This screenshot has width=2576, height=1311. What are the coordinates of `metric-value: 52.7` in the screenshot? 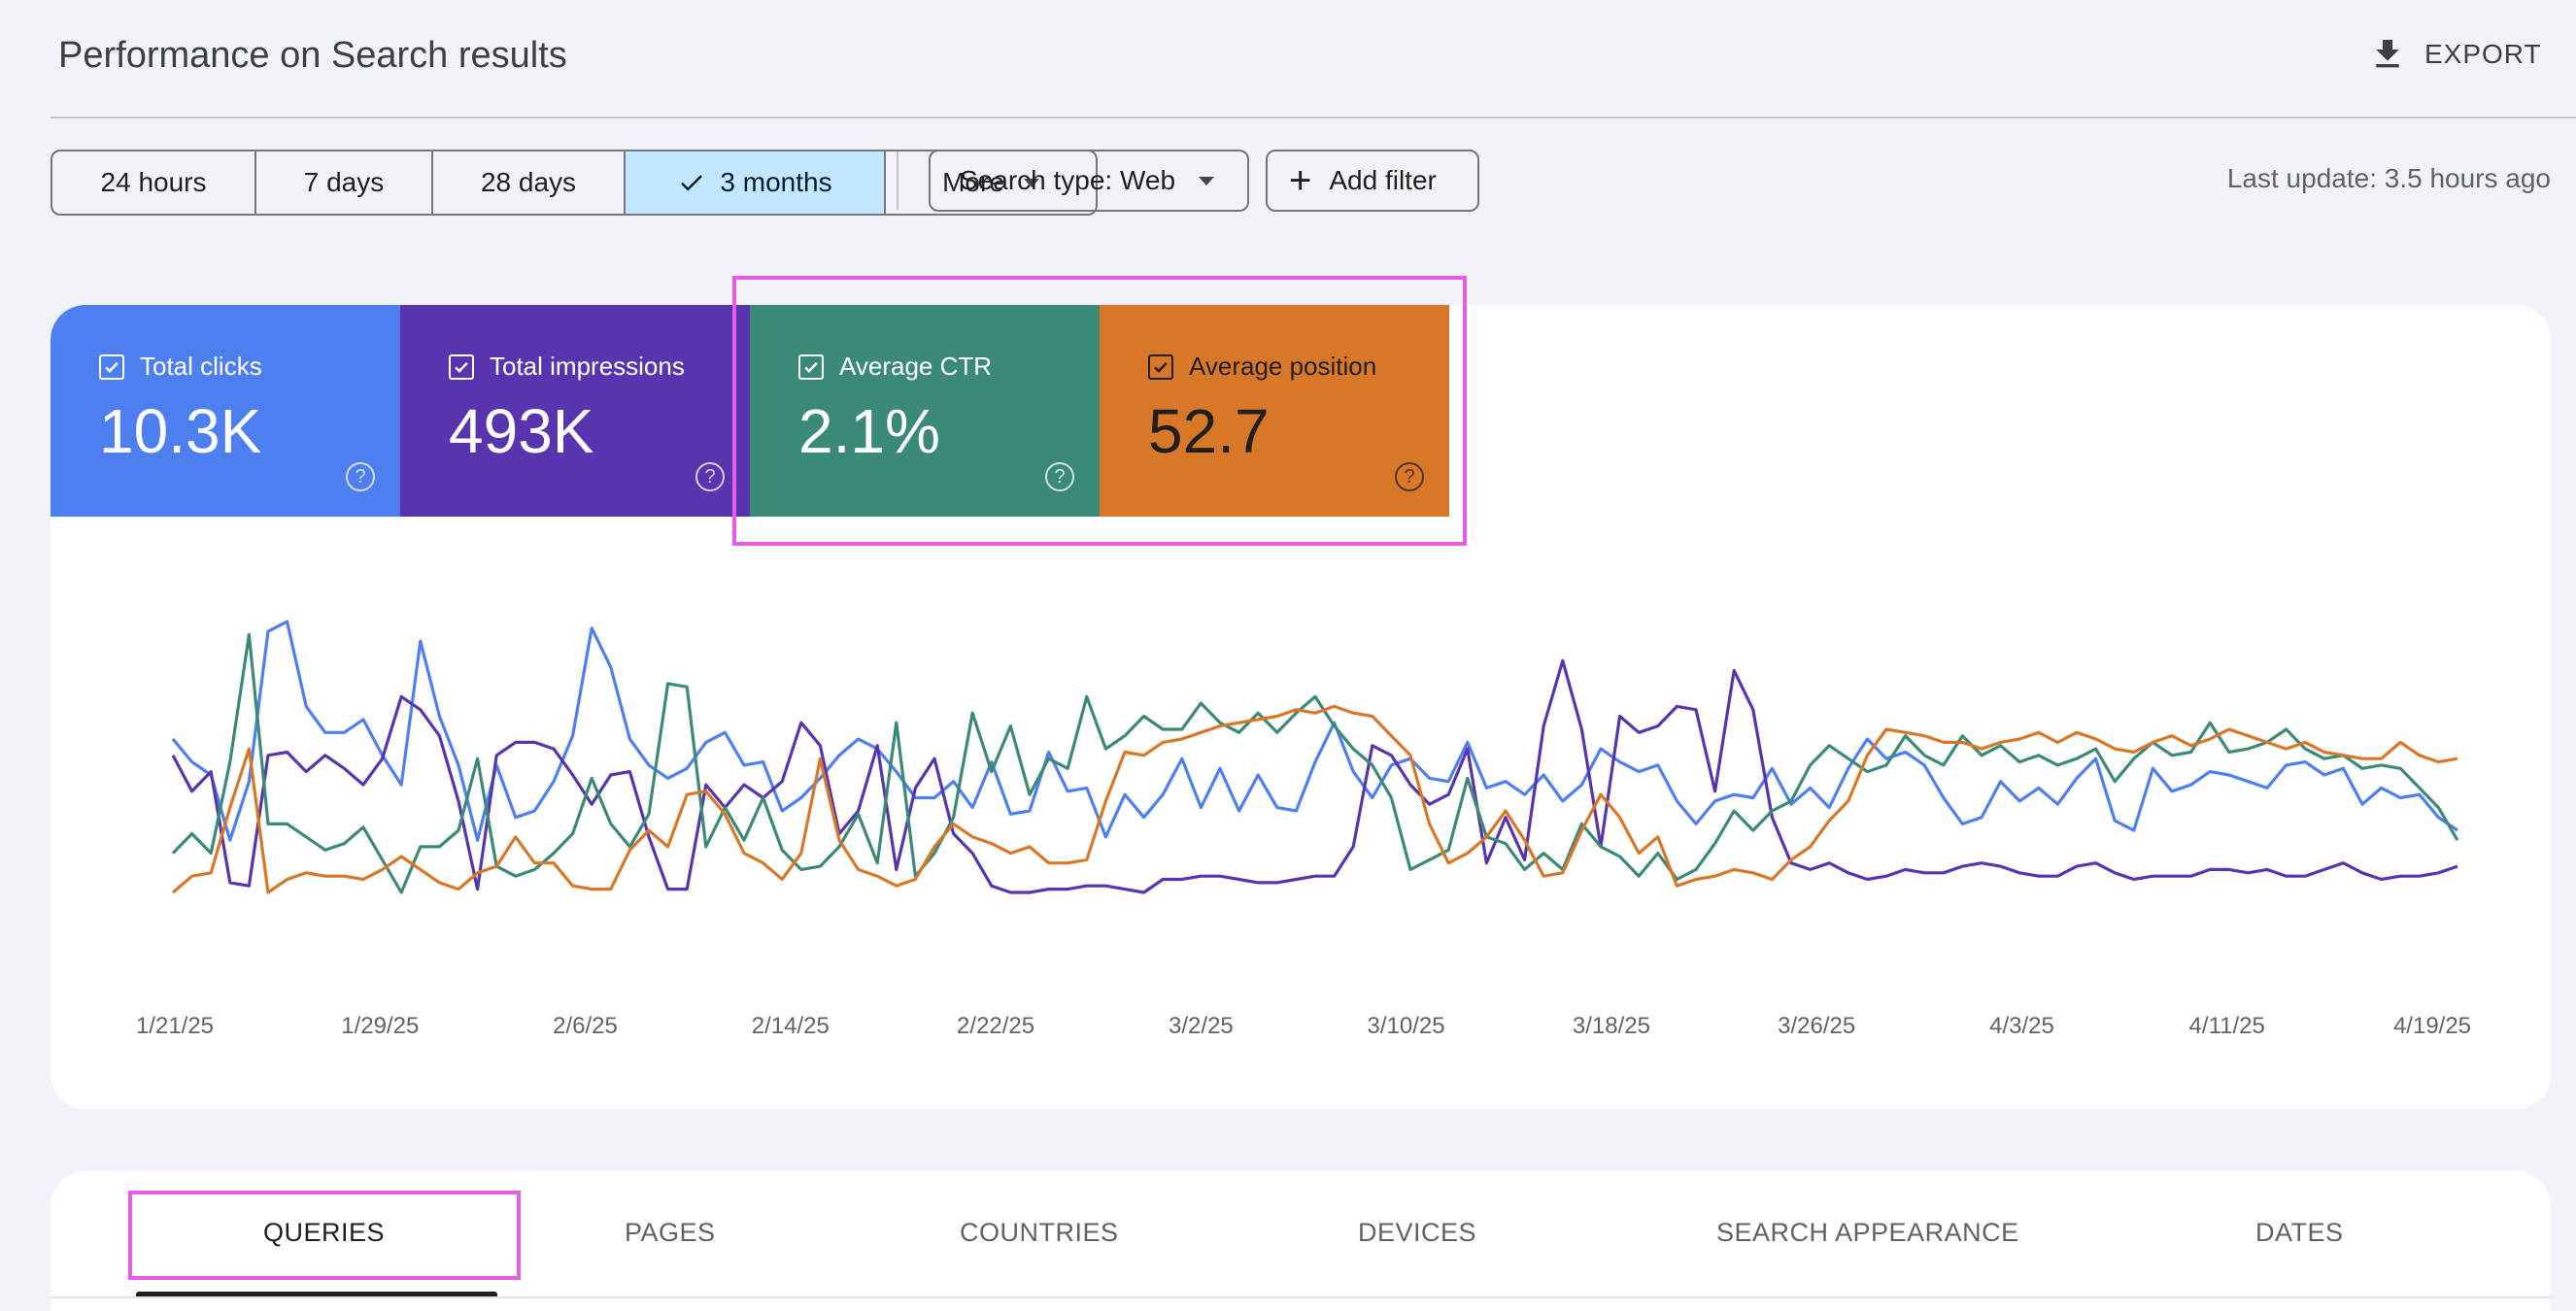 It's located at (1209, 431).